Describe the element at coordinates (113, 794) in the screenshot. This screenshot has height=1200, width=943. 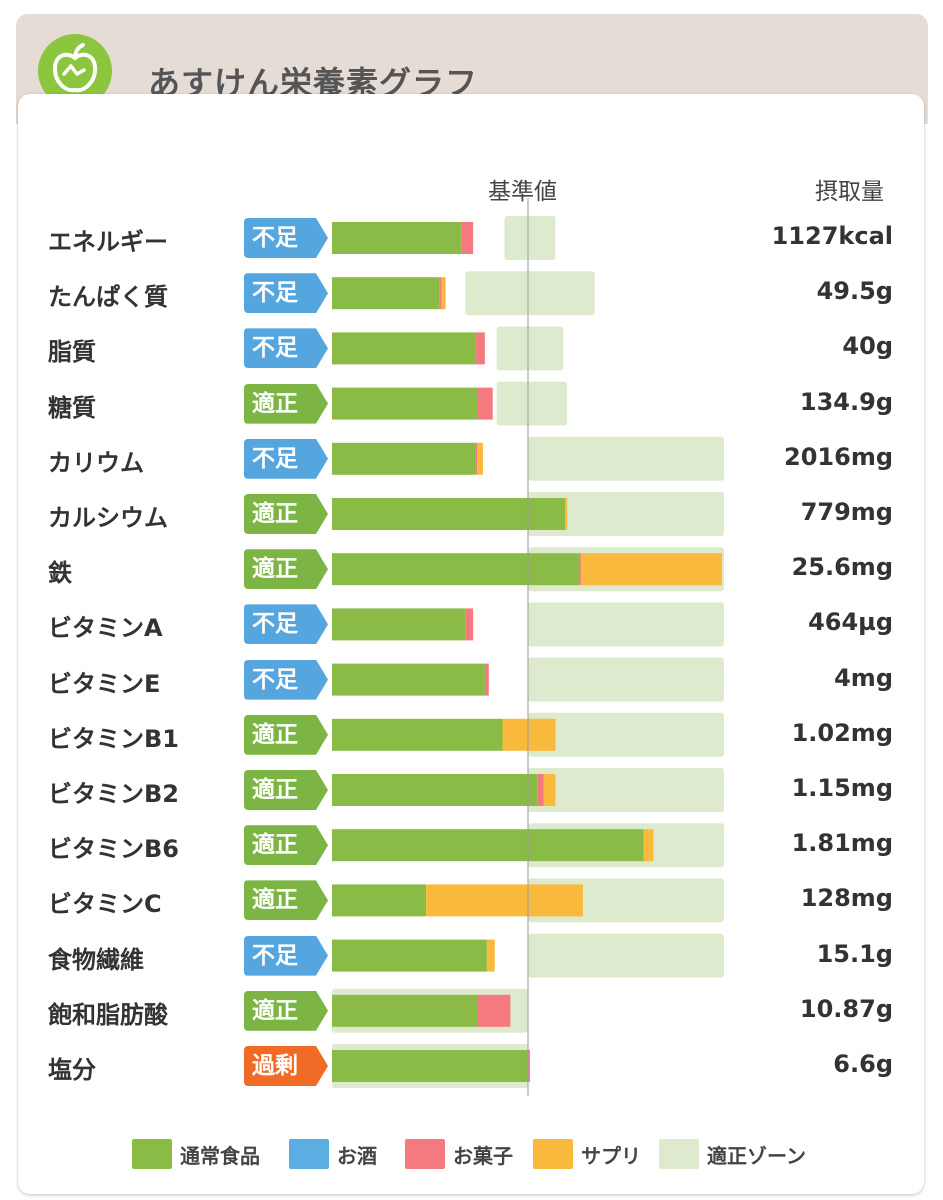
I see `nutrient-label: ビタミンB2` at that location.